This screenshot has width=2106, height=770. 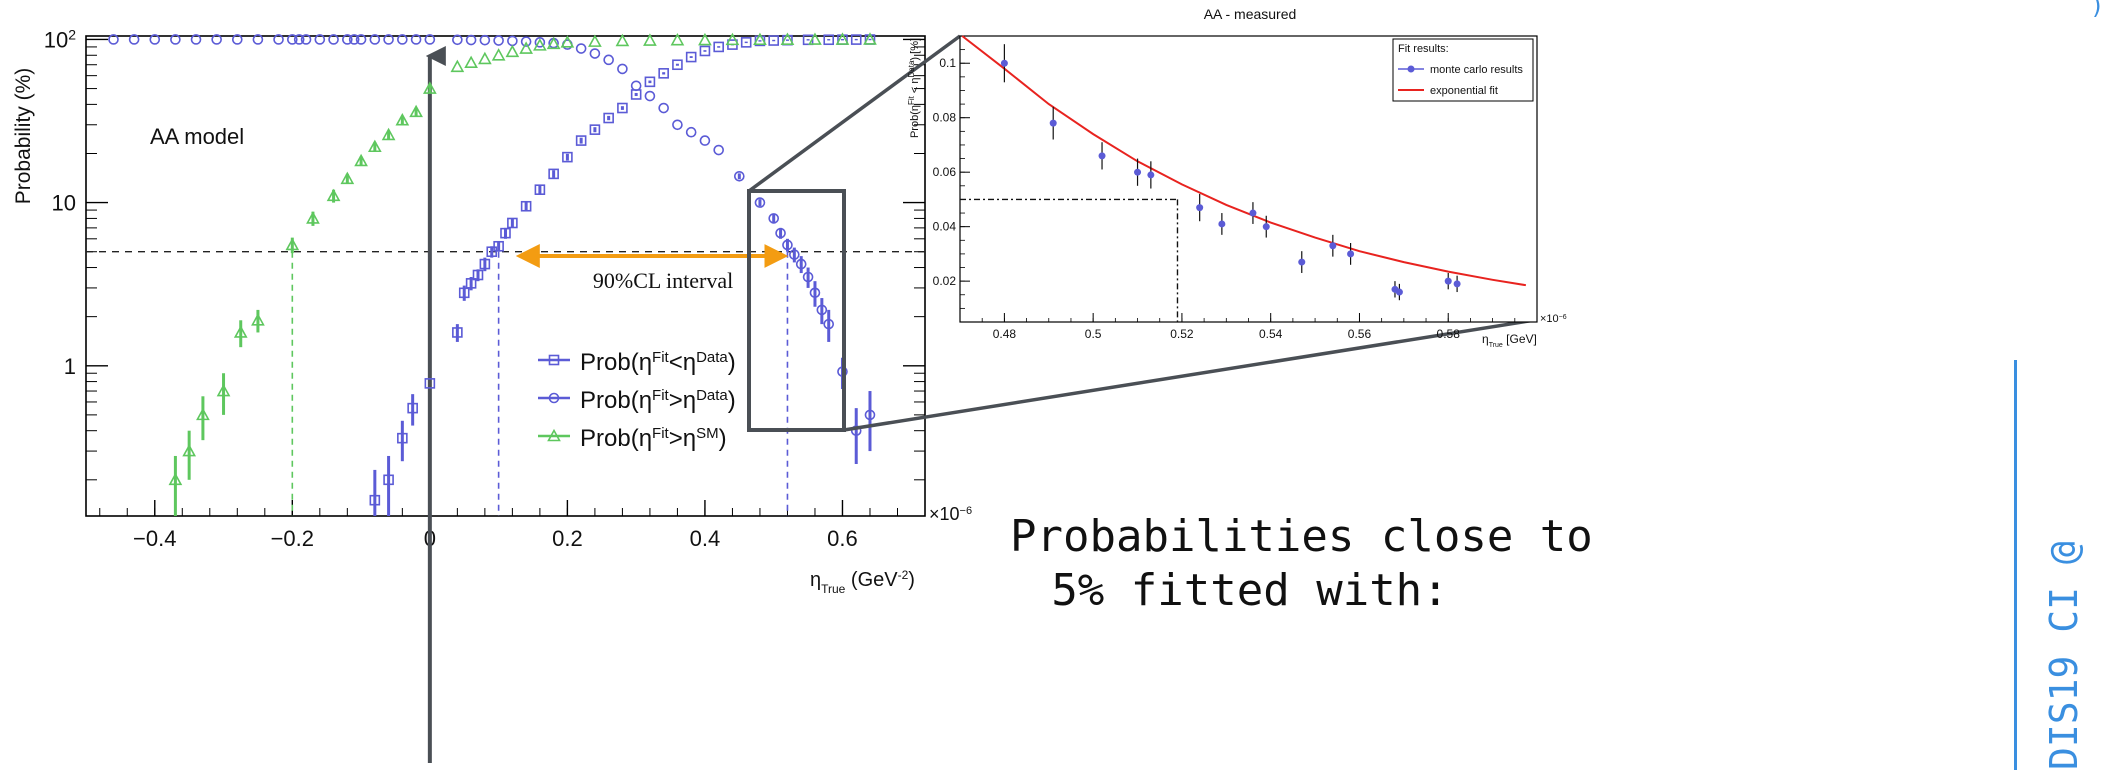 I want to click on cl-interval-label: 90%CL interval, so click(x=663, y=280).